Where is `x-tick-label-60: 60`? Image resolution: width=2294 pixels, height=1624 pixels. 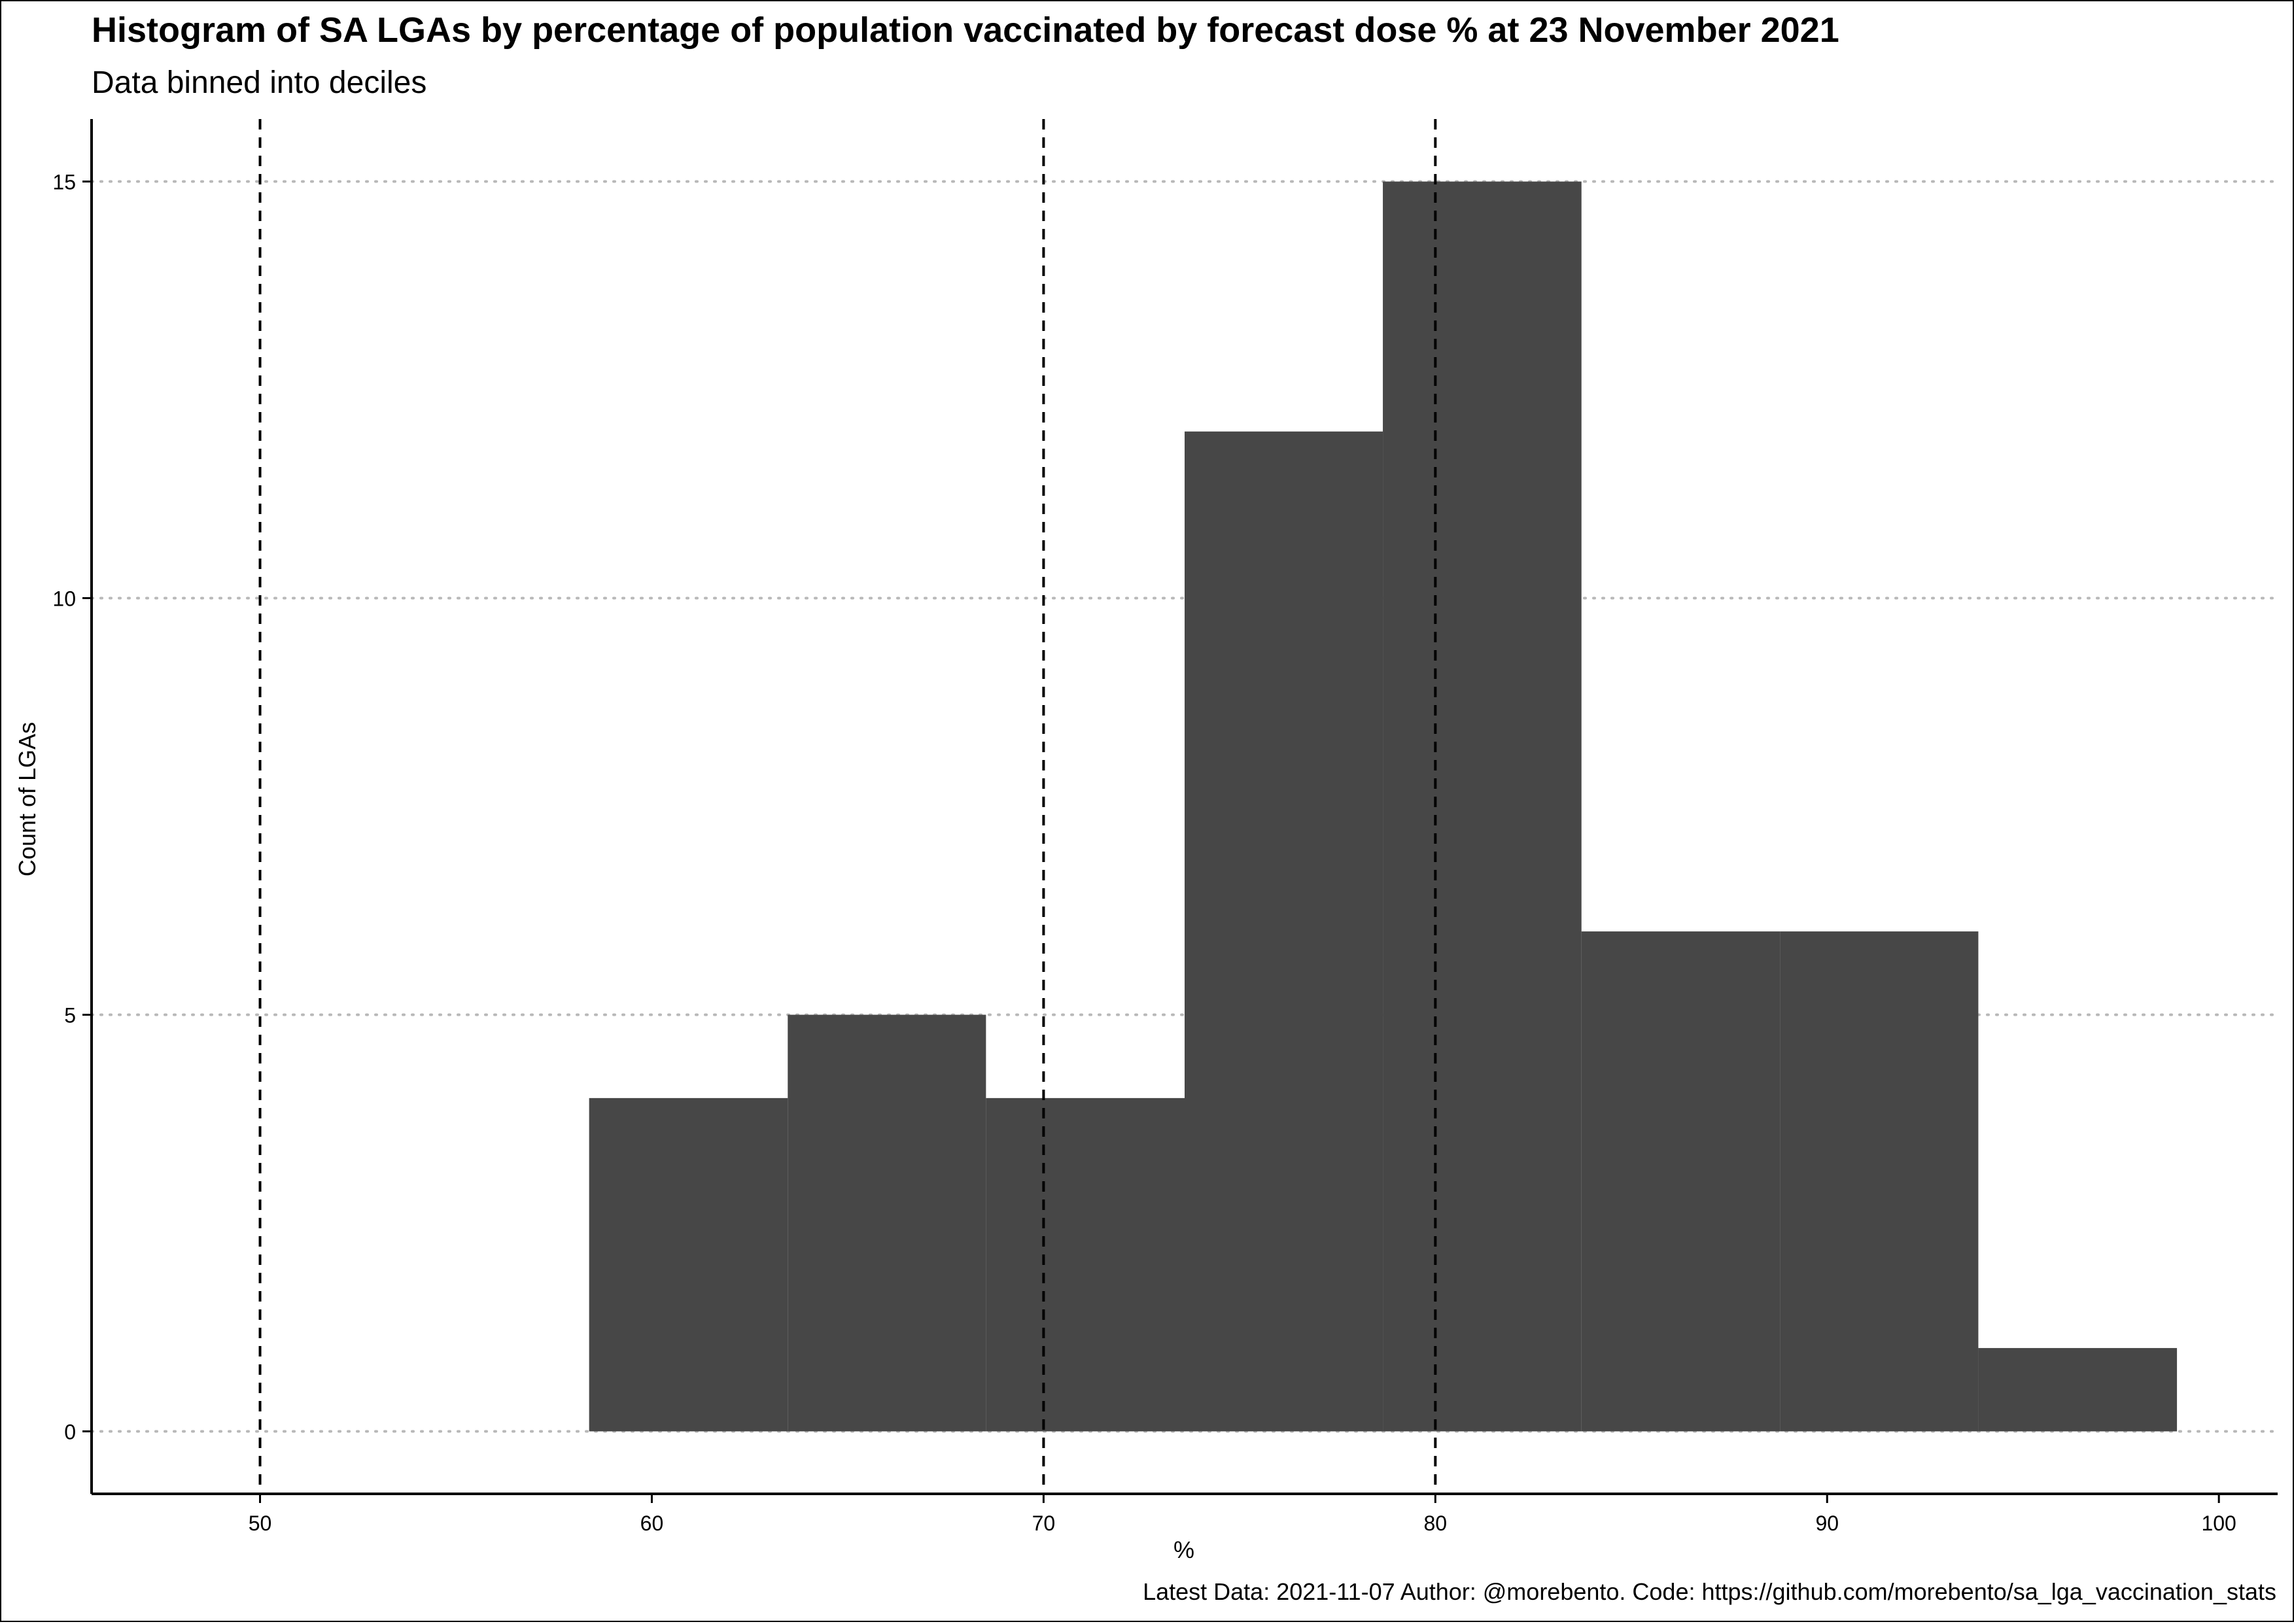 x-tick-label-60: 60 is located at coordinates (652, 1523).